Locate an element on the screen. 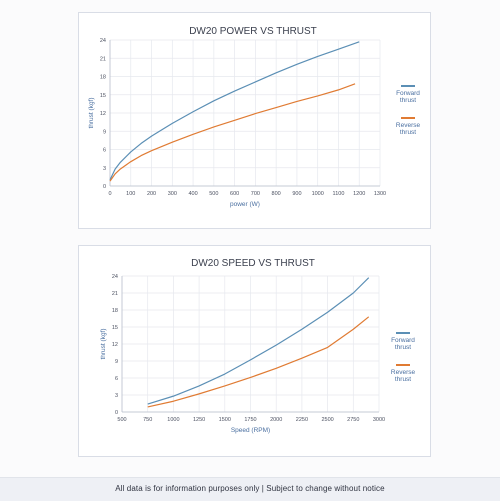 The height and width of the screenshot is (501, 500). x-tick-label: 2750 is located at coordinates (353, 420).